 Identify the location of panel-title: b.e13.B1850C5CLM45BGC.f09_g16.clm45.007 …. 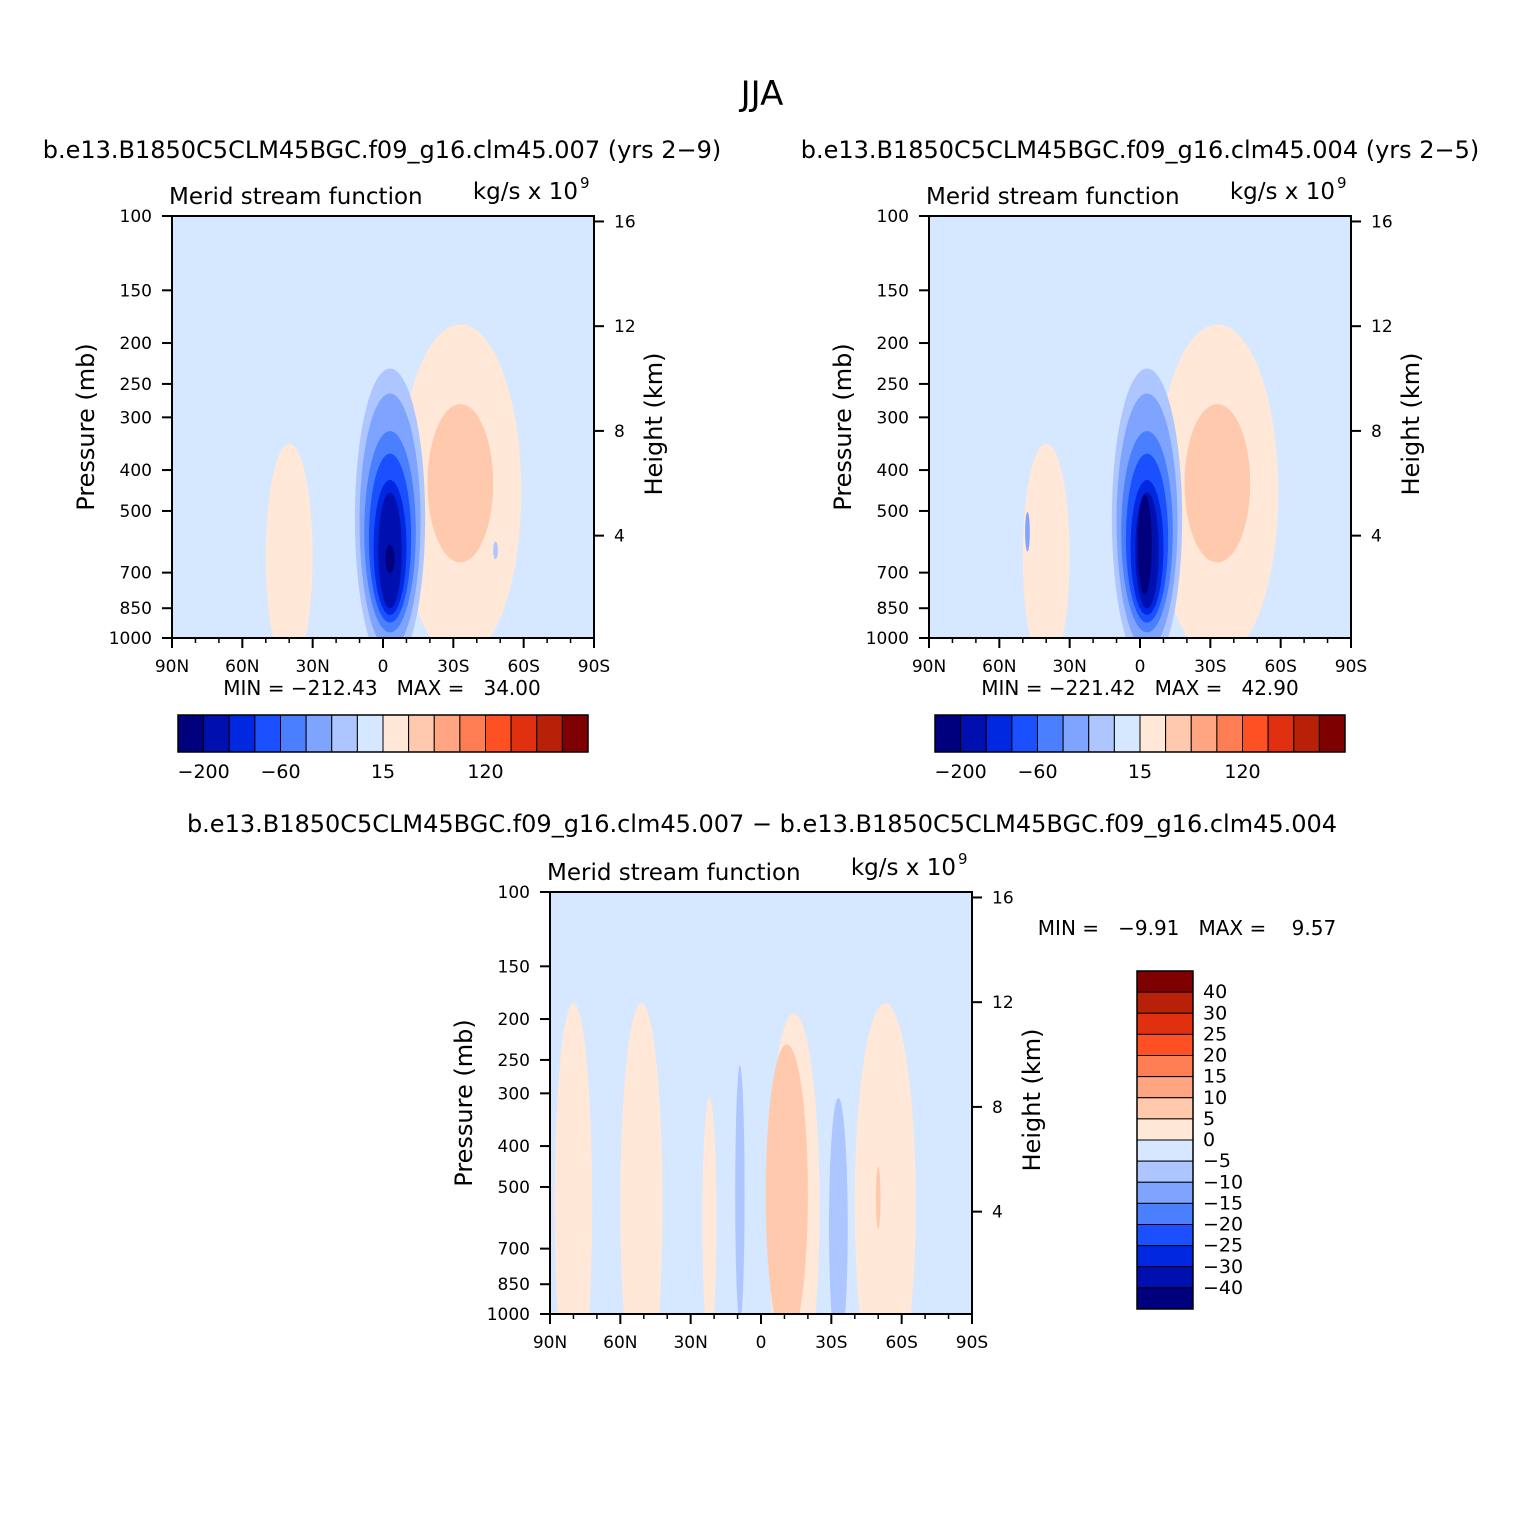
(382, 150).